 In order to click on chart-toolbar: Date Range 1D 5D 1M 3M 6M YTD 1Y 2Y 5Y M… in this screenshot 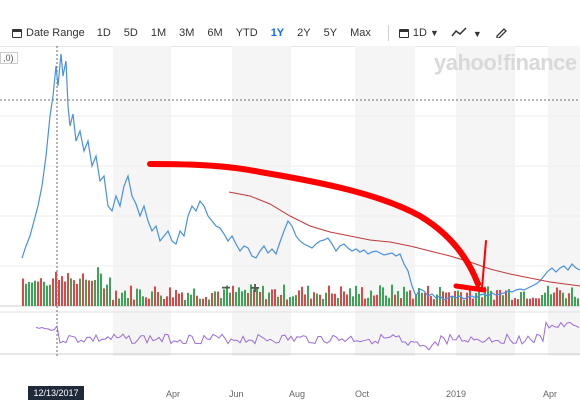, I will do `click(290, 33)`.